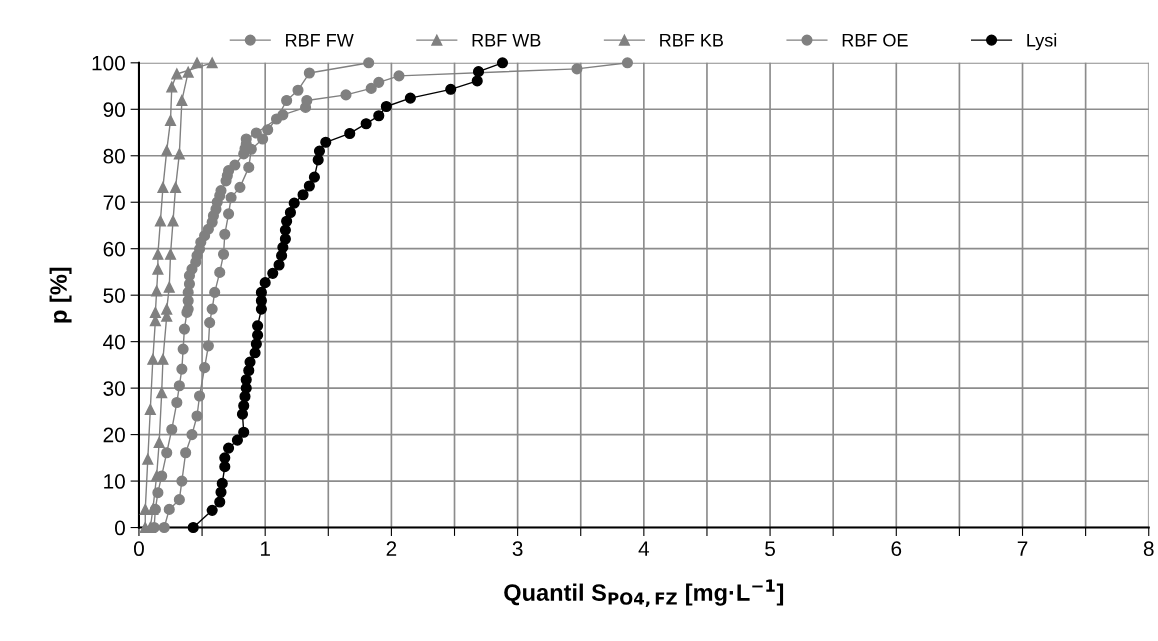 This screenshot has width=1158, height=641. I want to click on y-tick-label: 80, so click(114, 156).